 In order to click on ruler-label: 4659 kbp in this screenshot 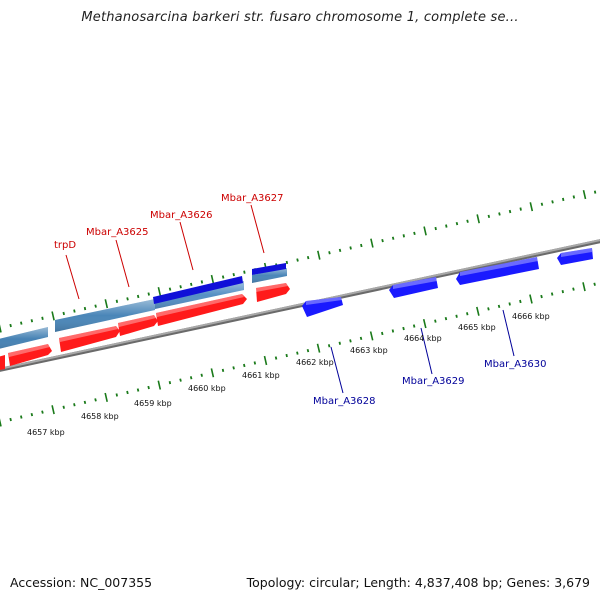, I will do `click(153, 403)`.